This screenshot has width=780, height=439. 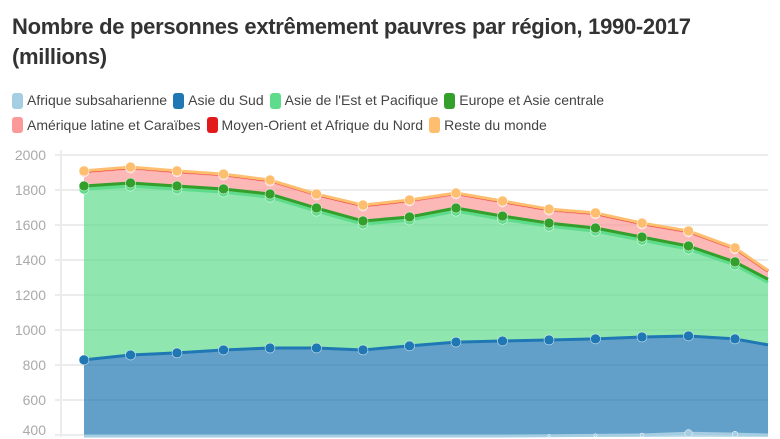 I want to click on legend-item: Amérique latine et Caraïbes, so click(x=106, y=125).